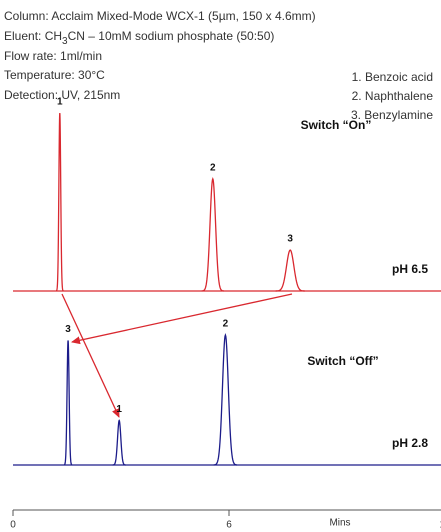 This screenshot has width=441, height=532. Describe the element at coordinates (393, 96) in the screenshot. I see `compound: 2. Naphthalene` at that location.